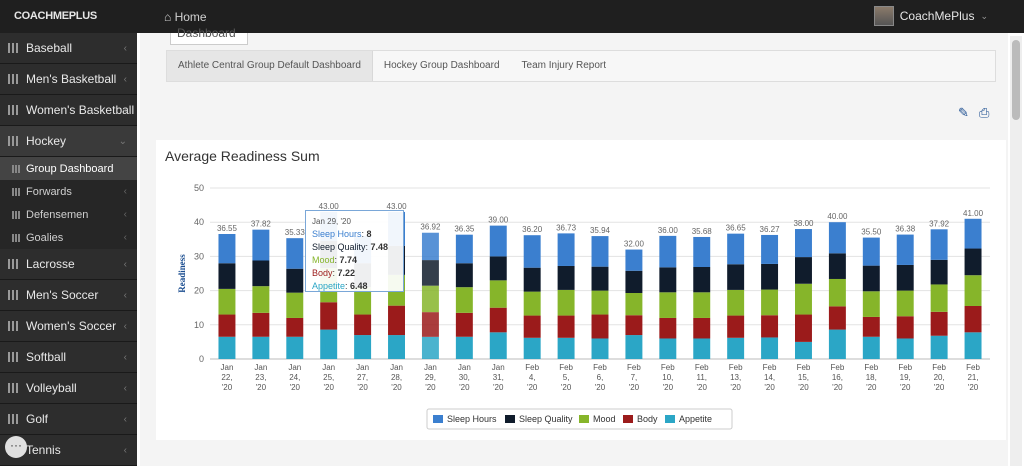  What do you see at coordinates (50, 264) in the screenshot?
I see `sidebar-item-label: Lacrosse` at bounding box center [50, 264].